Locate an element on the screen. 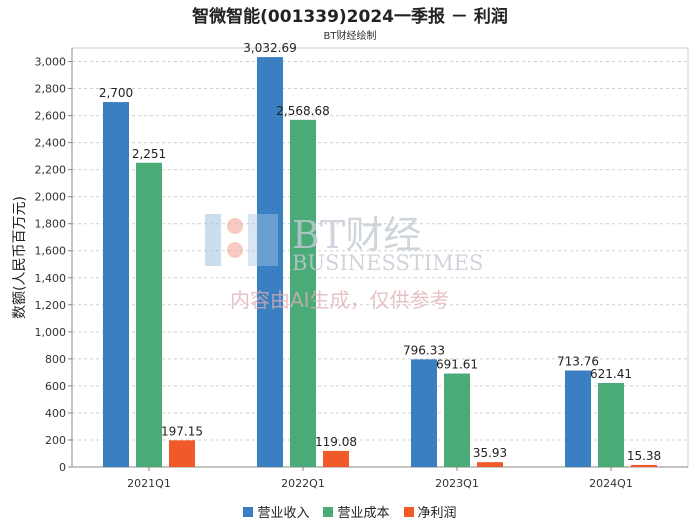 The width and height of the screenshot is (700, 524). y-tick-label: 3,000 is located at coordinates (51, 62).